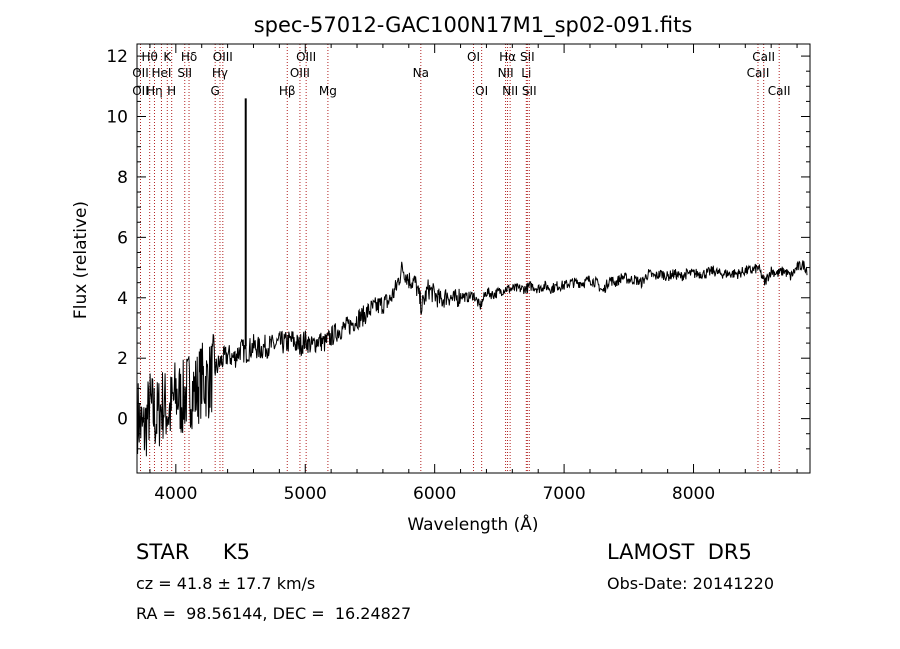  What do you see at coordinates (189, 57) in the screenshot?
I see `line-marker-label: Hδ` at bounding box center [189, 57].